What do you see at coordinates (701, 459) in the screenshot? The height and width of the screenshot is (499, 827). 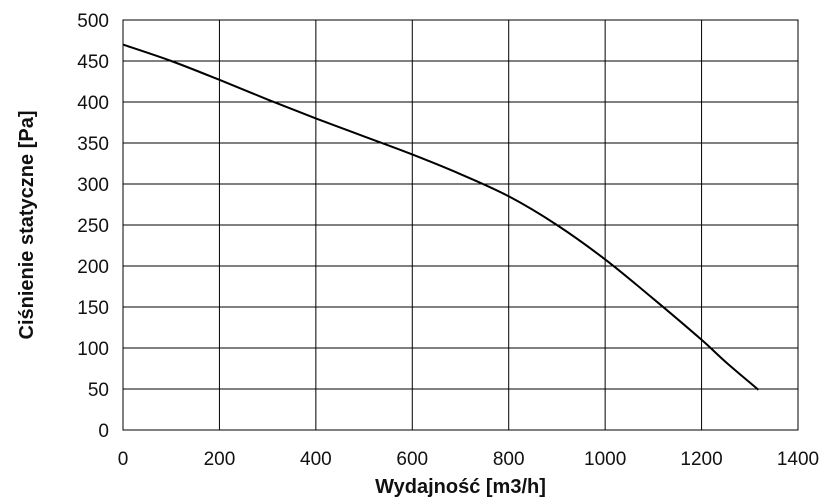 I see `x-tick-label: 1200` at bounding box center [701, 459].